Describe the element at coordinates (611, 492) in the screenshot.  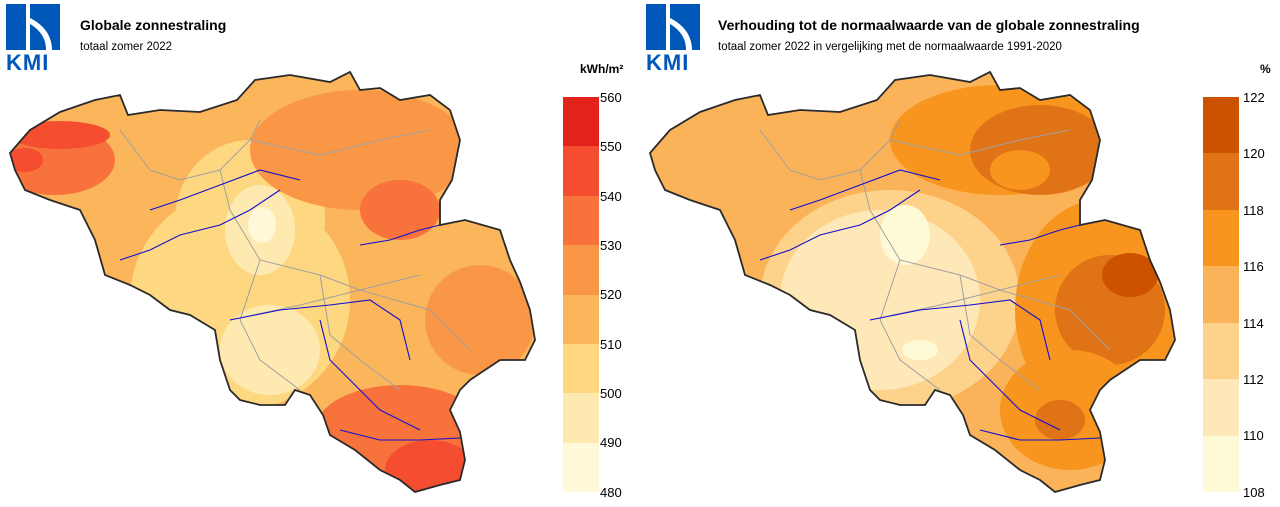
I see `legend-tick: 480` at that location.